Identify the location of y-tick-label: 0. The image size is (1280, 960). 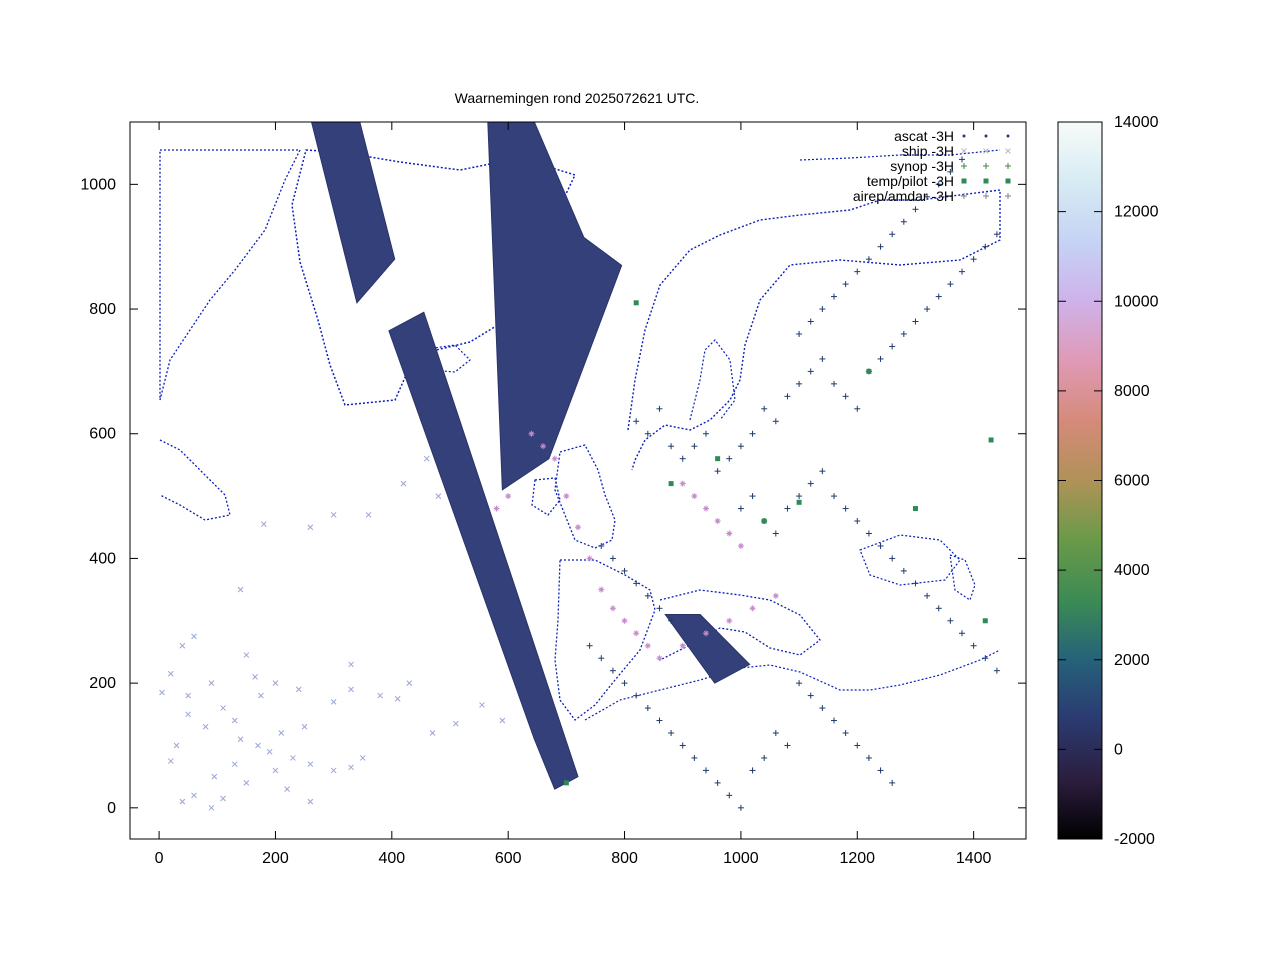
(111, 808).